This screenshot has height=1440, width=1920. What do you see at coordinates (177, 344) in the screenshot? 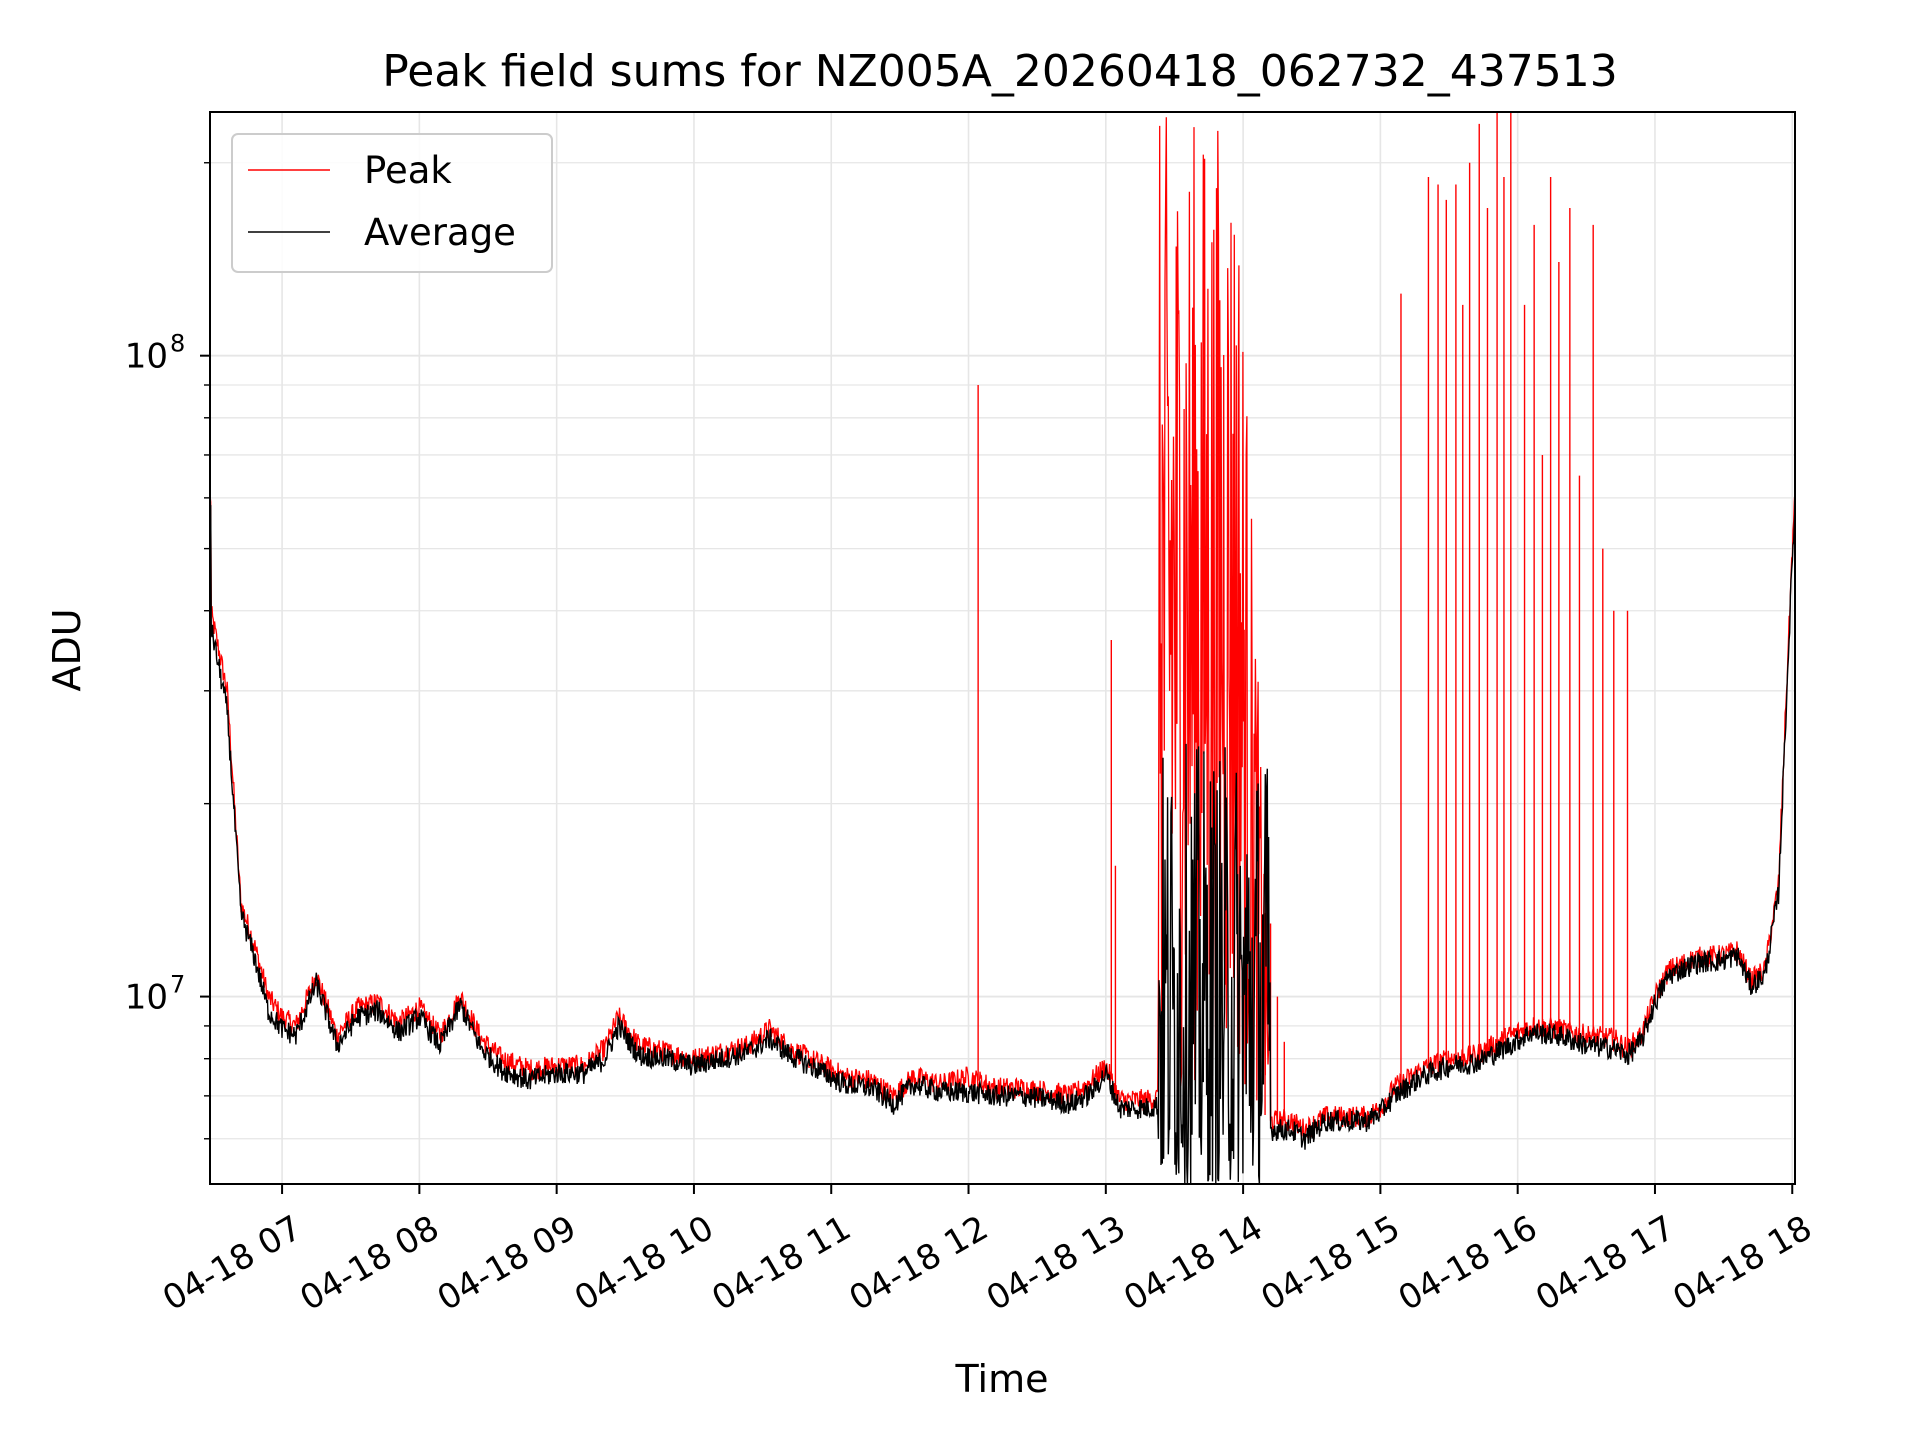
I see `y-tick-exponent: 8` at bounding box center [177, 344].